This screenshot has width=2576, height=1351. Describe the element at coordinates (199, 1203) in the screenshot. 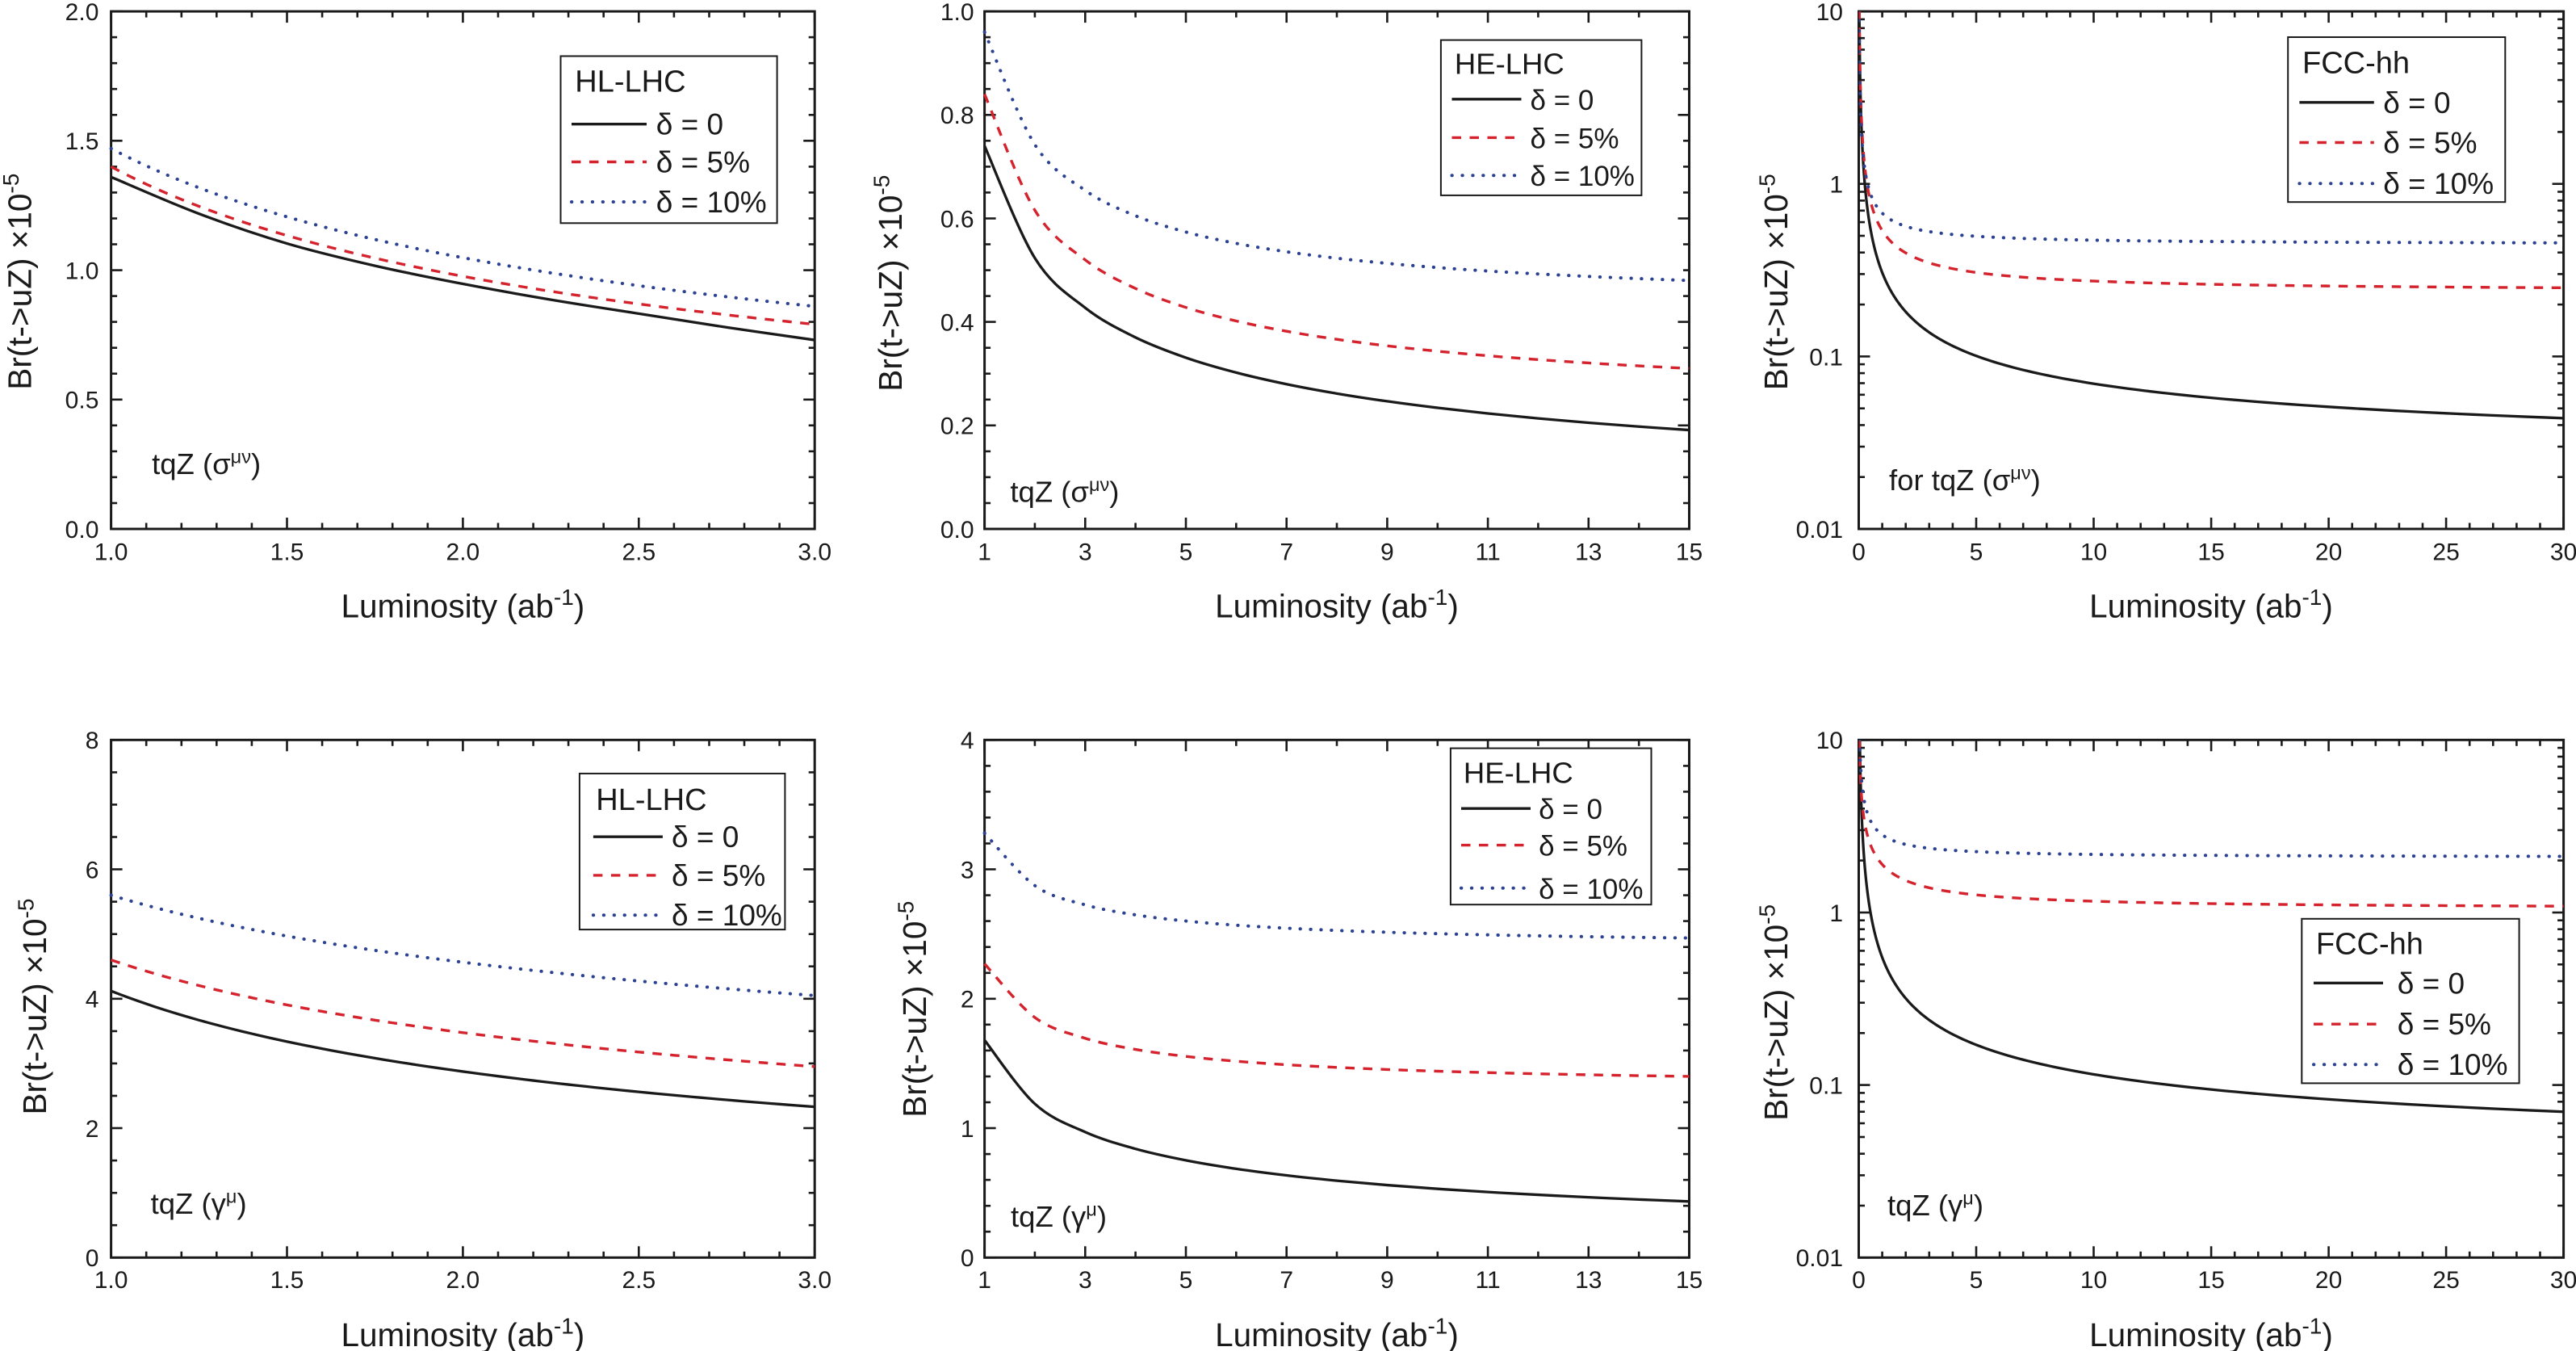

I see `svg-text: tqZ (γμ)` at that location.